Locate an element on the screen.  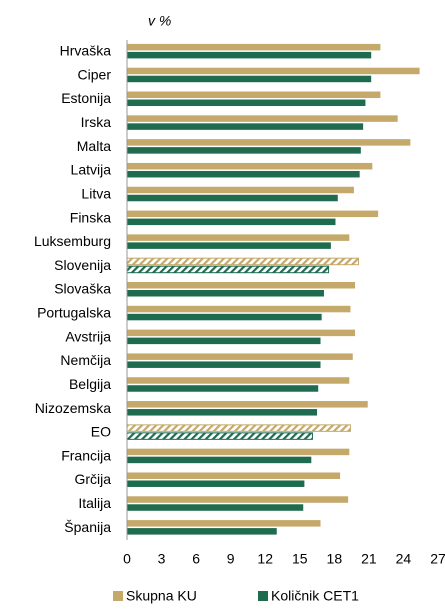
y-tick-label: Portugalska is located at coordinates (74, 313).